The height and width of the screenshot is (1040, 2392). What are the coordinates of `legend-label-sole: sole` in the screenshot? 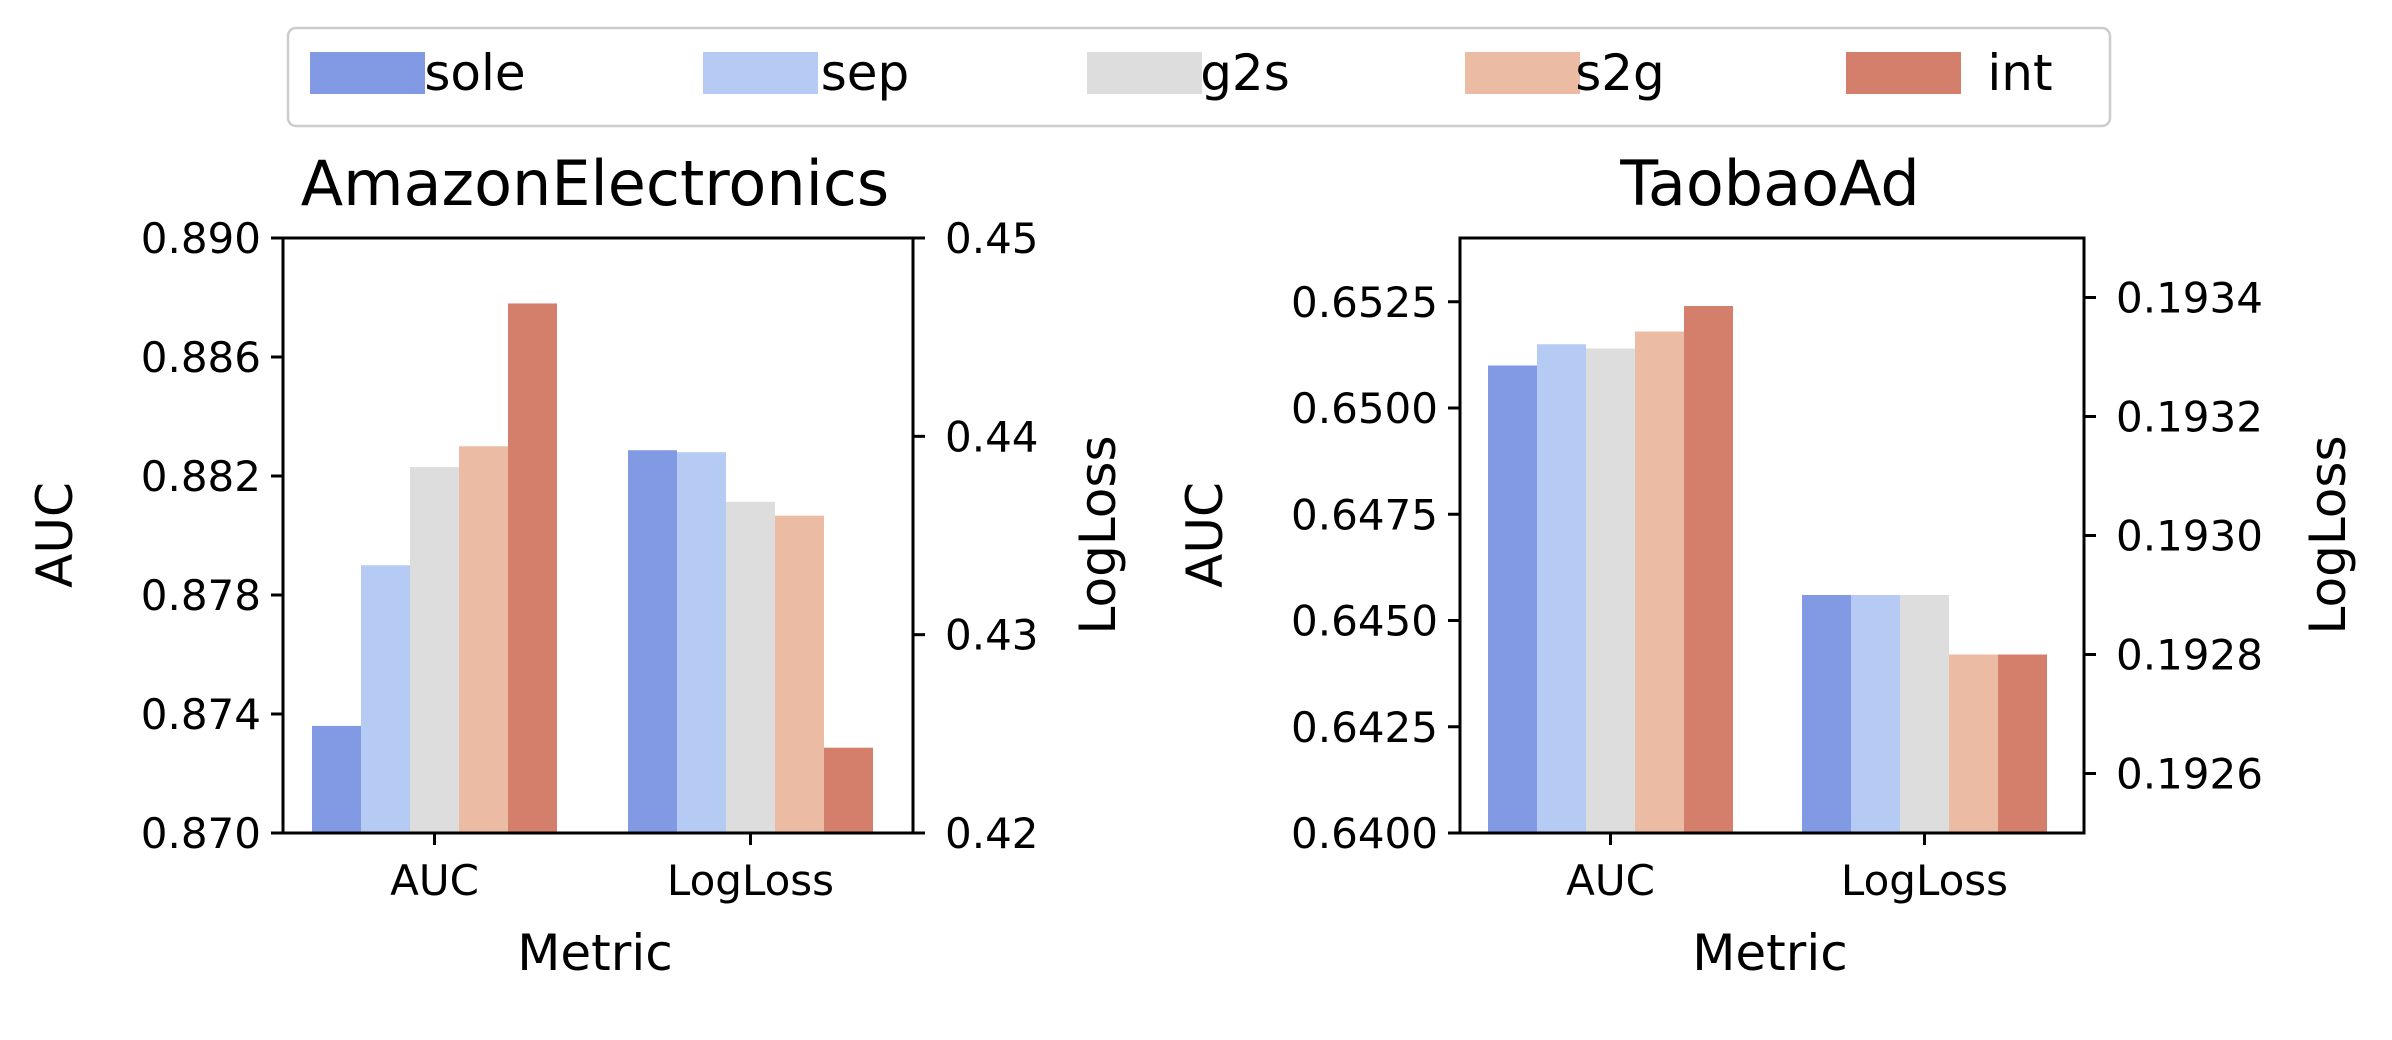 It's located at (474, 73).